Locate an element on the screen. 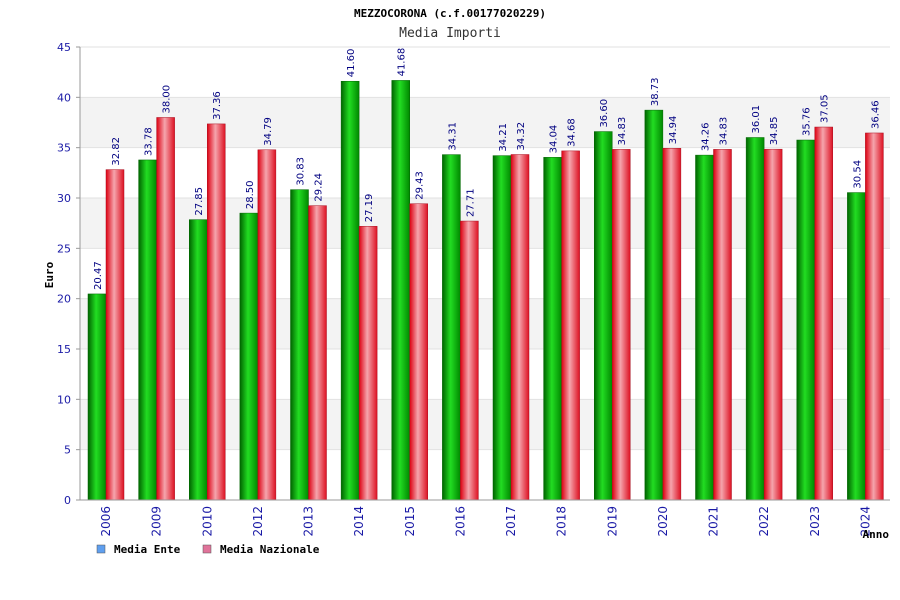 This screenshot has height=600, width=900. bar-media-nazionale-2017 is located at coordinates (520, 327).